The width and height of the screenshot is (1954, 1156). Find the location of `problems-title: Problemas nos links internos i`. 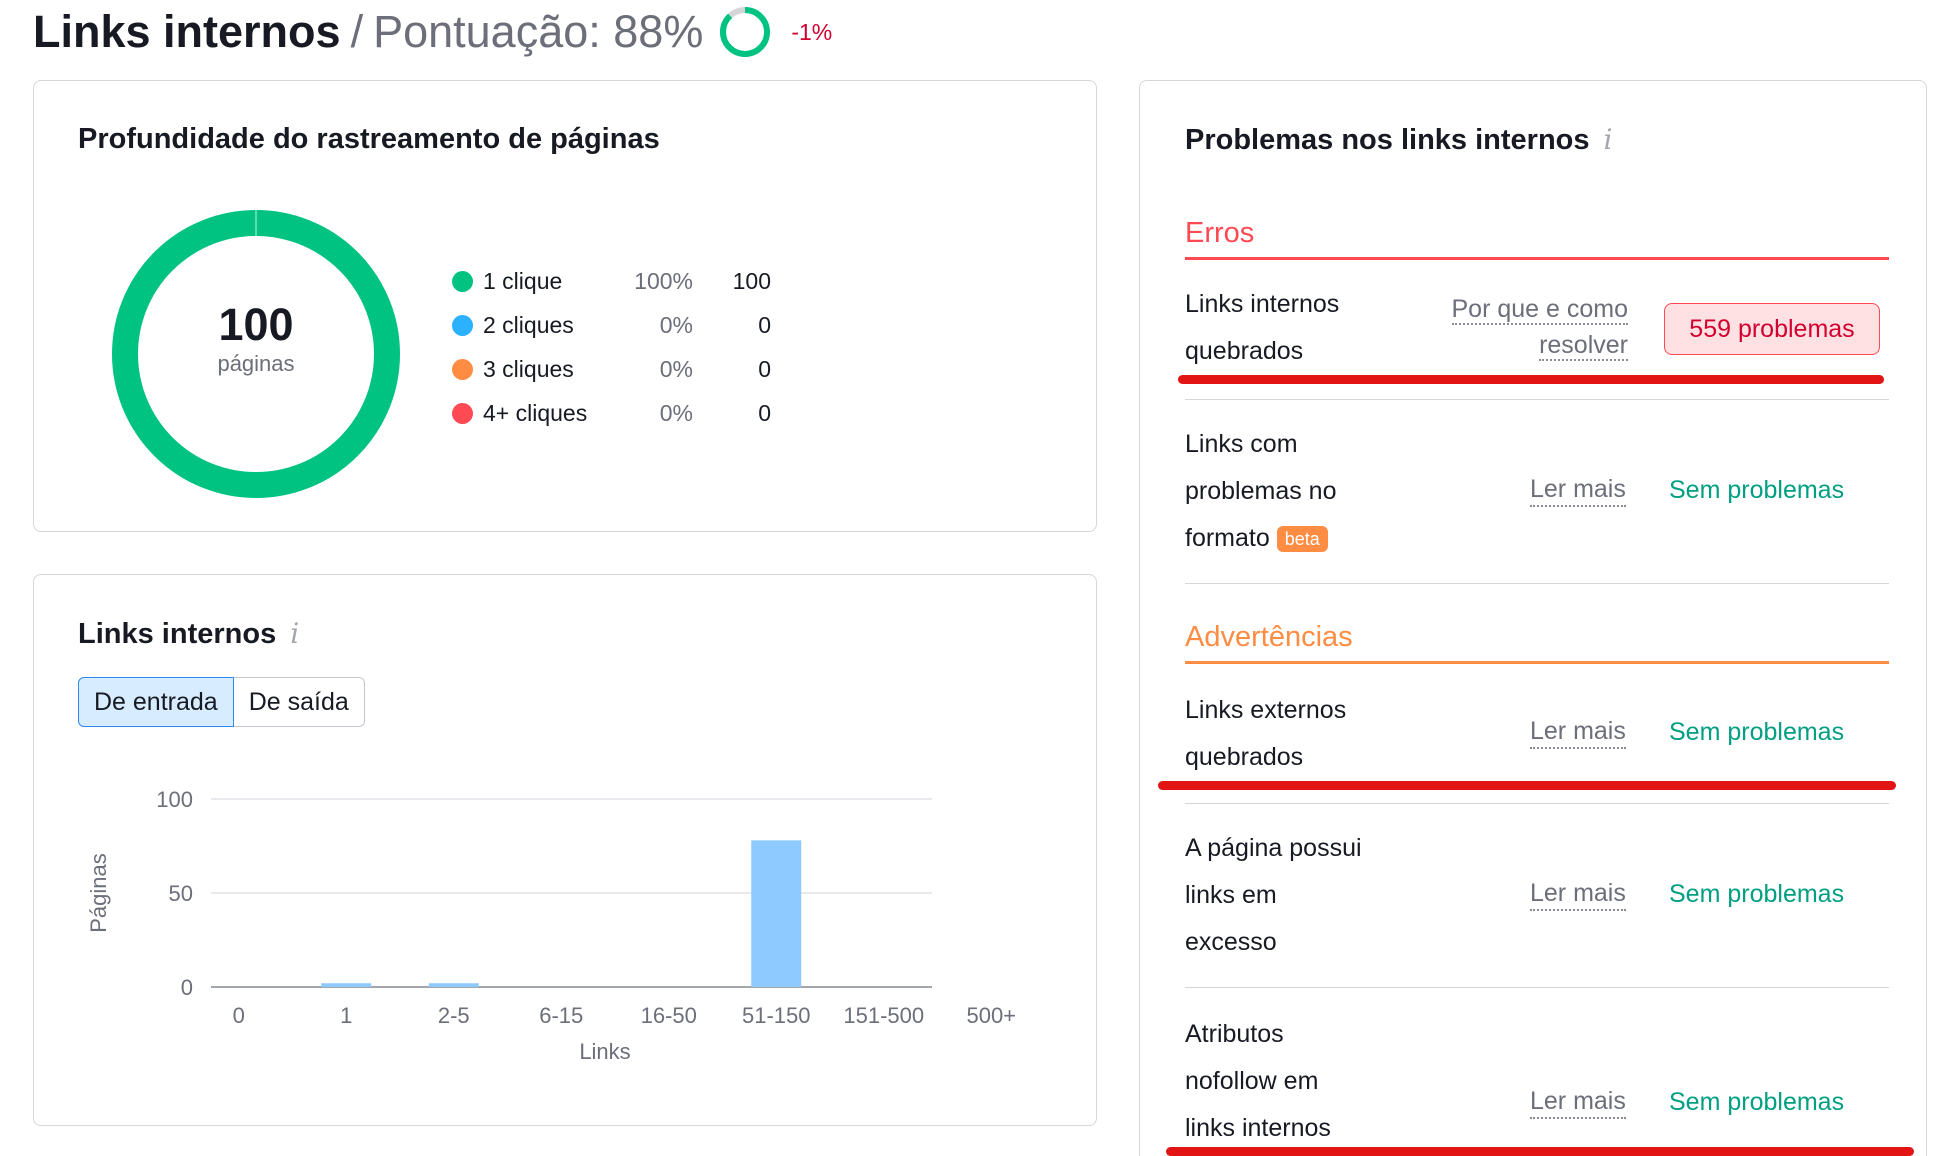

problems-title: Problemas nos links internos i is located at coordinates (1398, 140).